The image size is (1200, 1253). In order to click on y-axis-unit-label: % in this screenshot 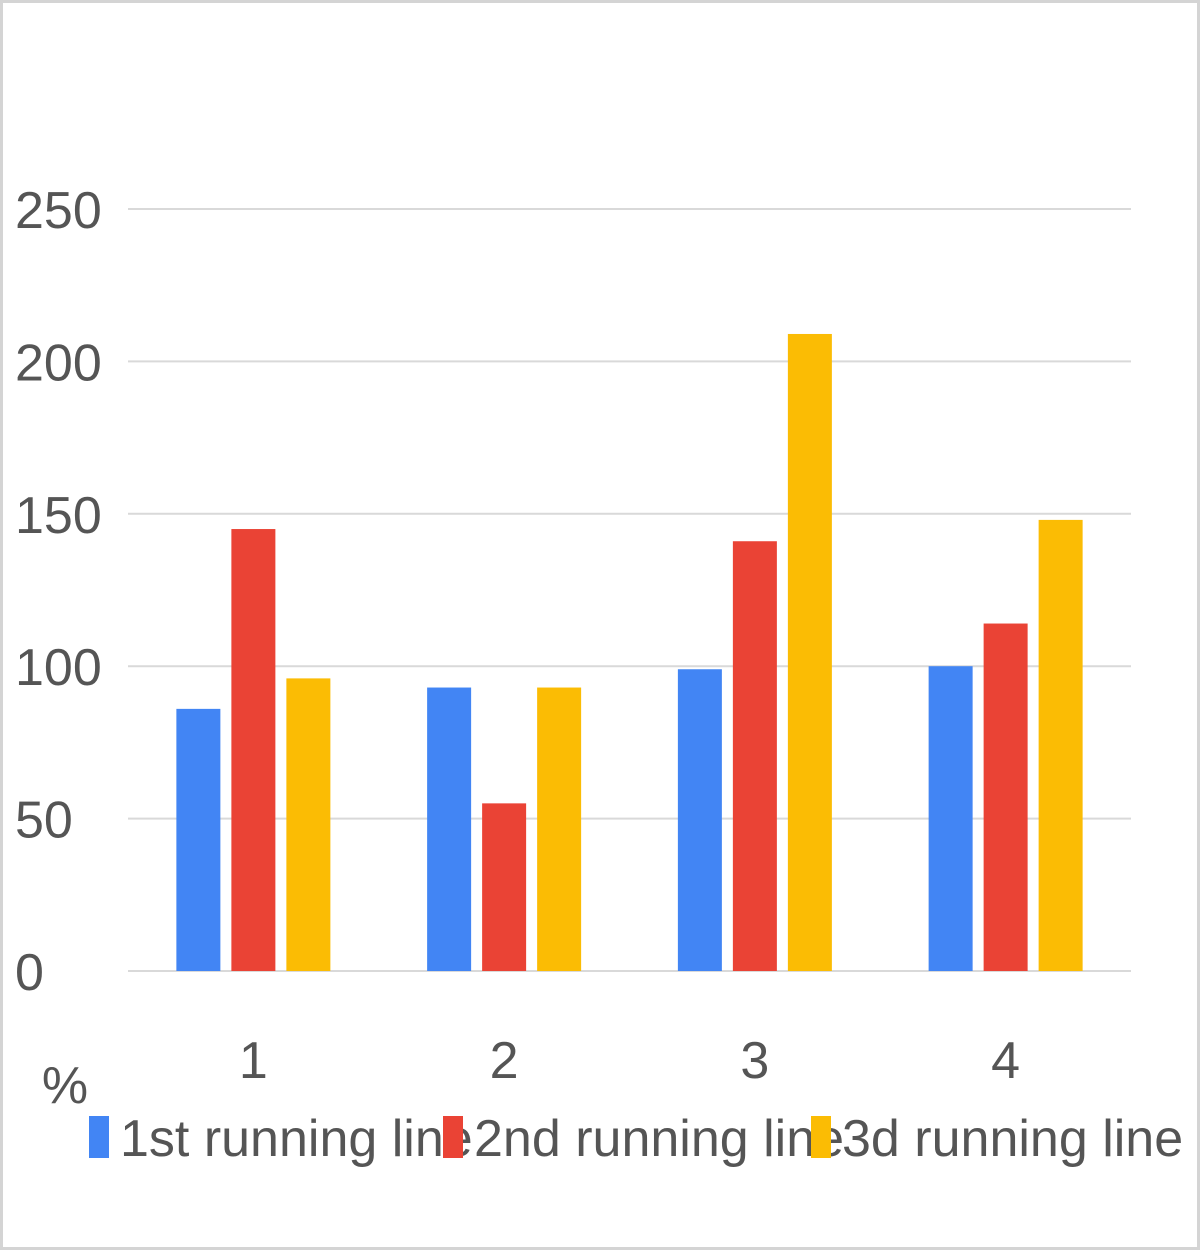, I will do `click(65, 1086)`.